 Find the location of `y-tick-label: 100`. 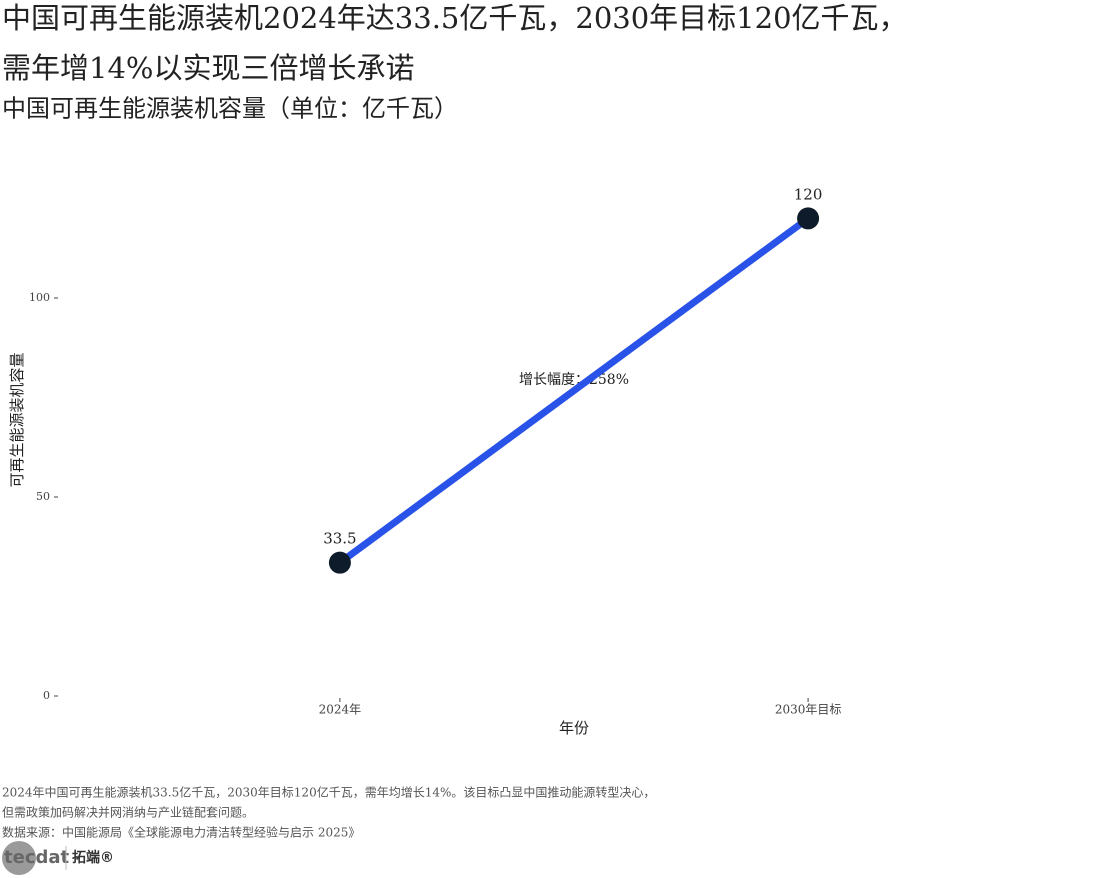

y-tick-label: 100 is located at coordinates (39, 297).